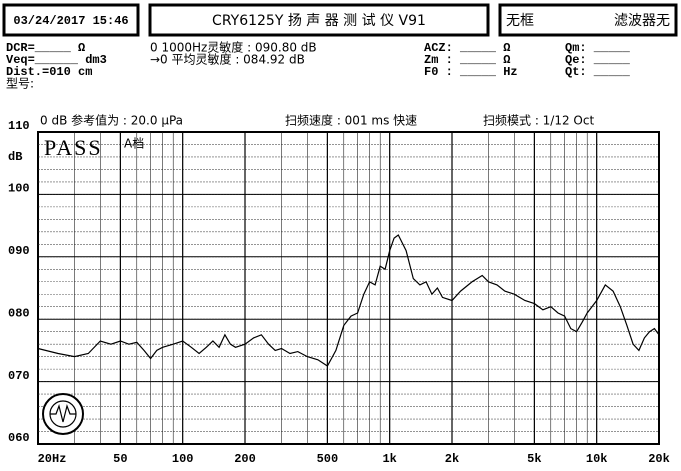 The image size is (681, 471). What do you see at coordinates (134, 144) in the screenshot?
I see `range-label: A档` at bounding box center [134, 144].